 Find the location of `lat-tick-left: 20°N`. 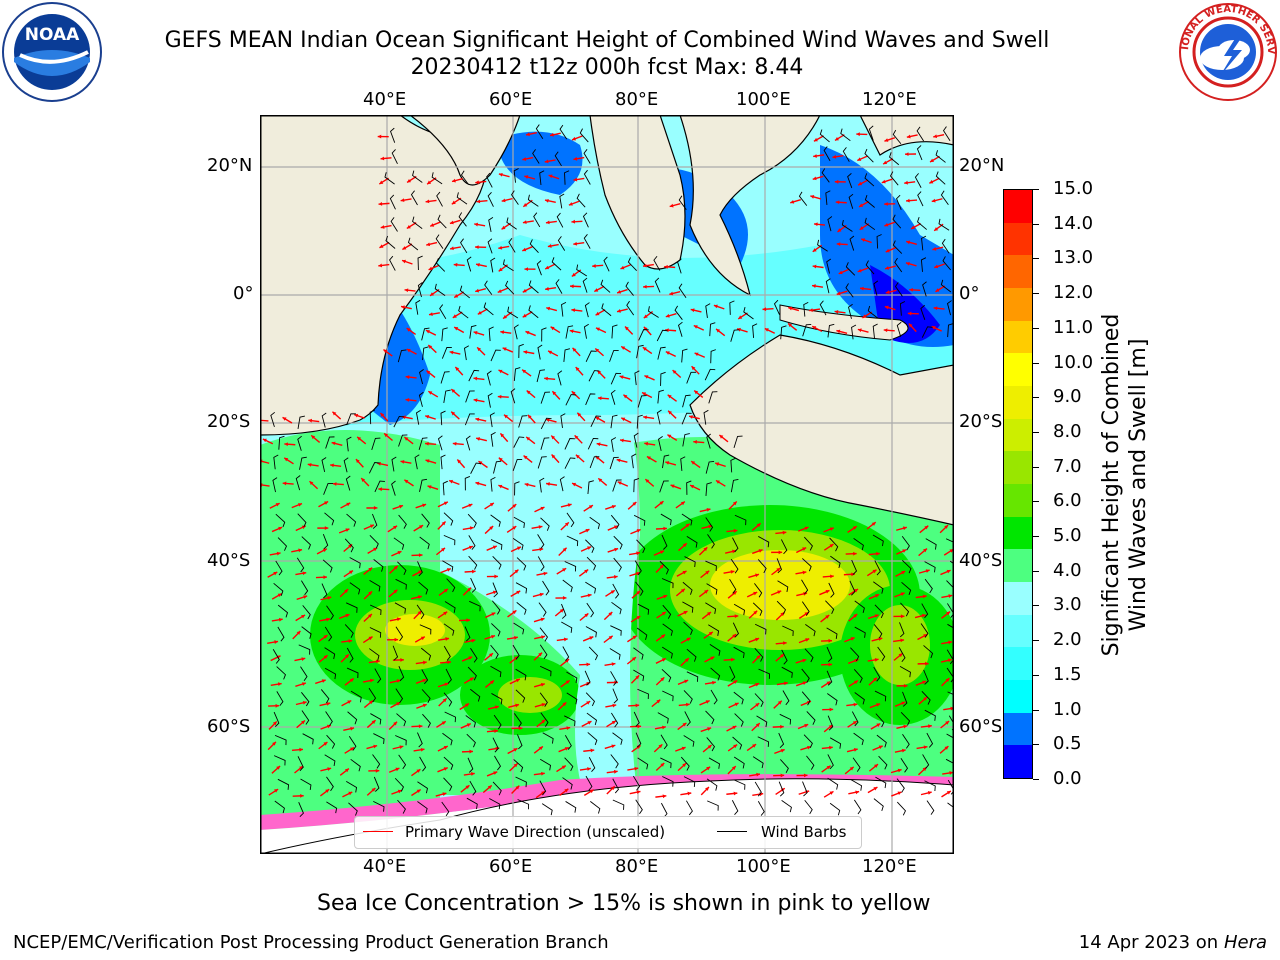

lat-tick-left: 20°N is located at coordinates (230, 165).